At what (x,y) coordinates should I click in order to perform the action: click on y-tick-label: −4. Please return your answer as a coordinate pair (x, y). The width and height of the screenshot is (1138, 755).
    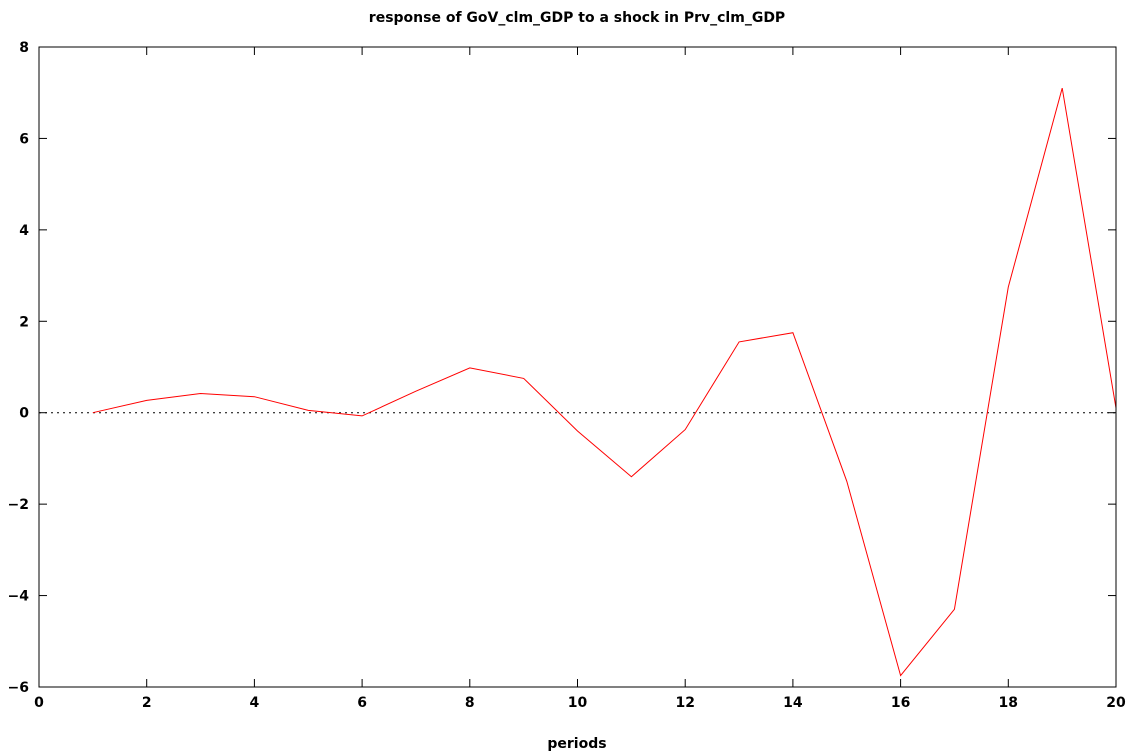
    Looking at the image, I should click on (19, 597).